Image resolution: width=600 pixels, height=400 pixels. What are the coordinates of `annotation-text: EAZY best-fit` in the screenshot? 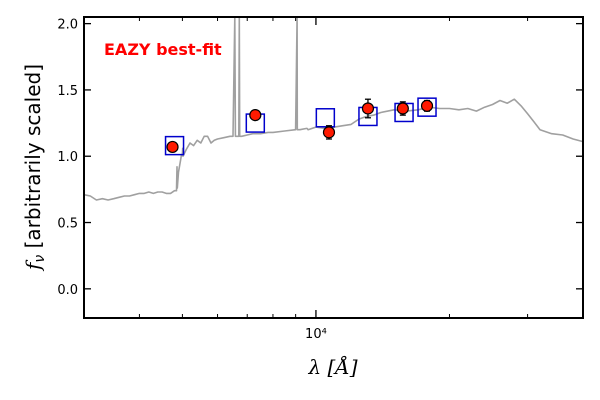 It's located at (163, 49).